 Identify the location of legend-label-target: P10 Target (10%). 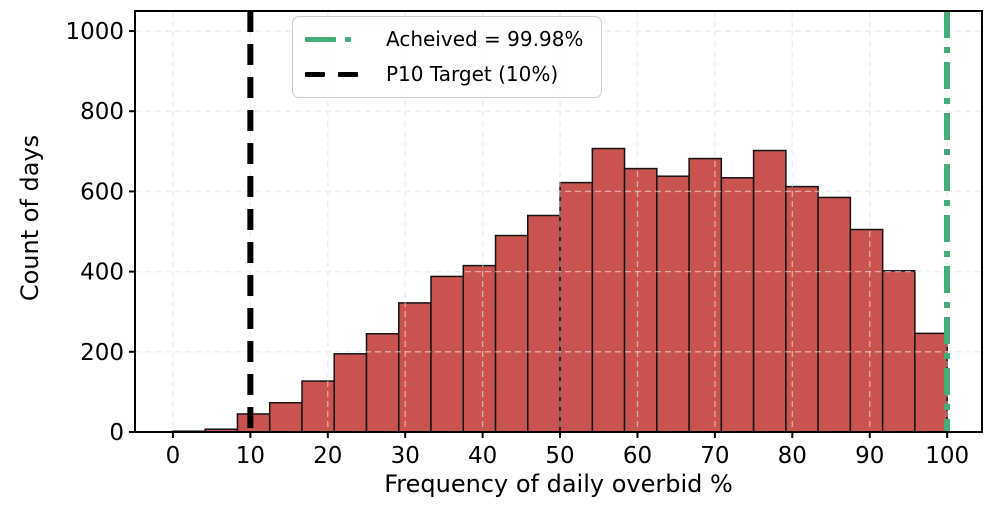
(472, 74).